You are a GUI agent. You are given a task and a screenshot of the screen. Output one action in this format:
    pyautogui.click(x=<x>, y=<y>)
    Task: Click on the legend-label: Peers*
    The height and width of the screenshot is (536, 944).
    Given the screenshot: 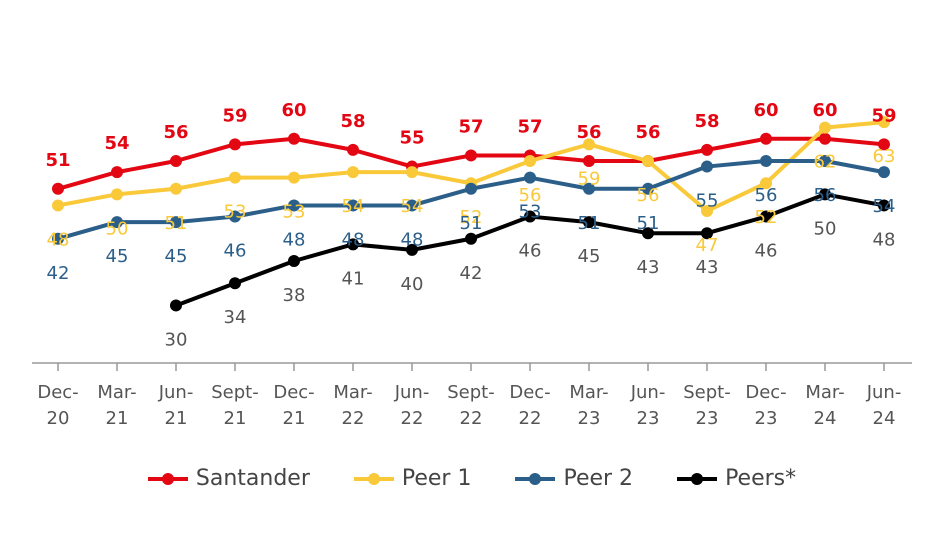 What is the action you would take?
    pyautogui.click(x=761, y=478)
    